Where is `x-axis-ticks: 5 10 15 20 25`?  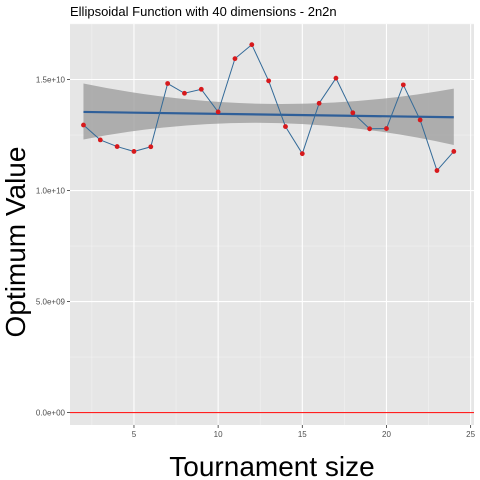
x-axis-ticks: 5 10 15 20 25 is located at coordinates (304, 432).